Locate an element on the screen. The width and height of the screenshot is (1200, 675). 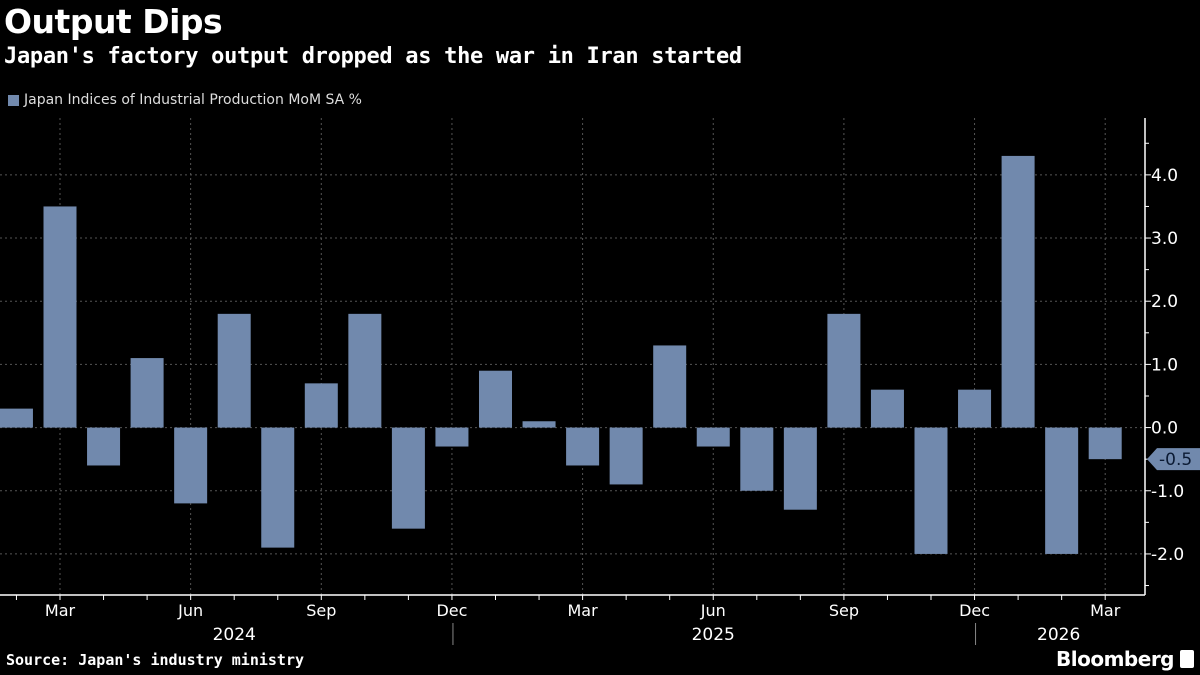
last-value-callout is located at coordinates (1173, 459).